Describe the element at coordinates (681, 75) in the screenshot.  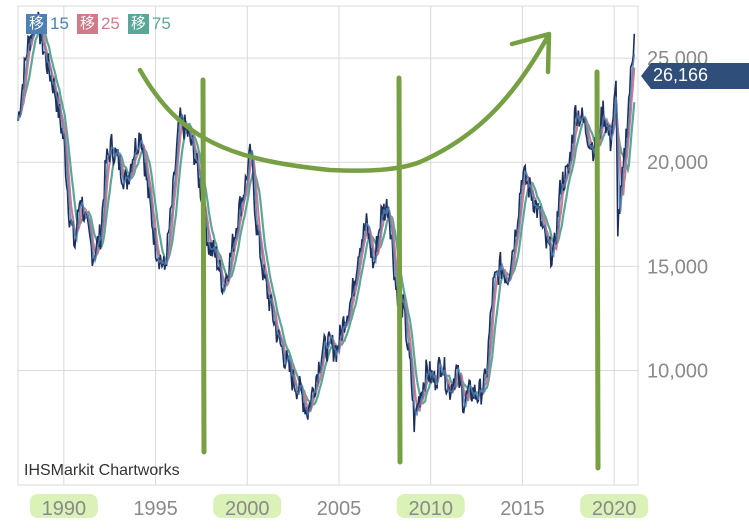
I see `last-price-value: 26,166` at that location.